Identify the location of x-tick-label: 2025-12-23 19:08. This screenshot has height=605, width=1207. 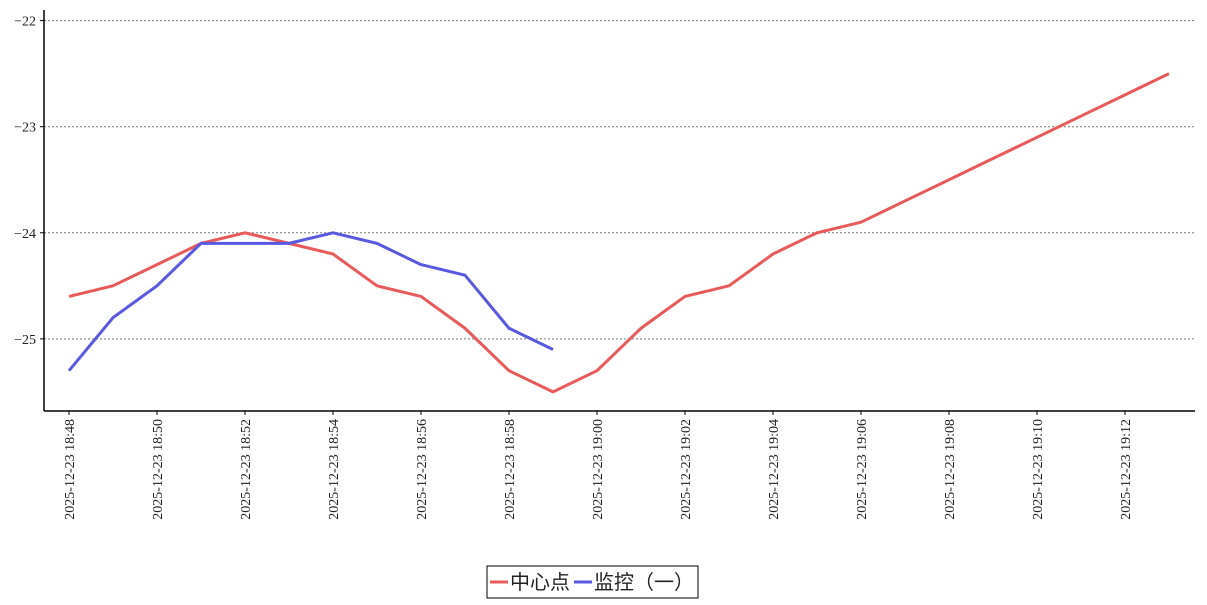
(950, 469).